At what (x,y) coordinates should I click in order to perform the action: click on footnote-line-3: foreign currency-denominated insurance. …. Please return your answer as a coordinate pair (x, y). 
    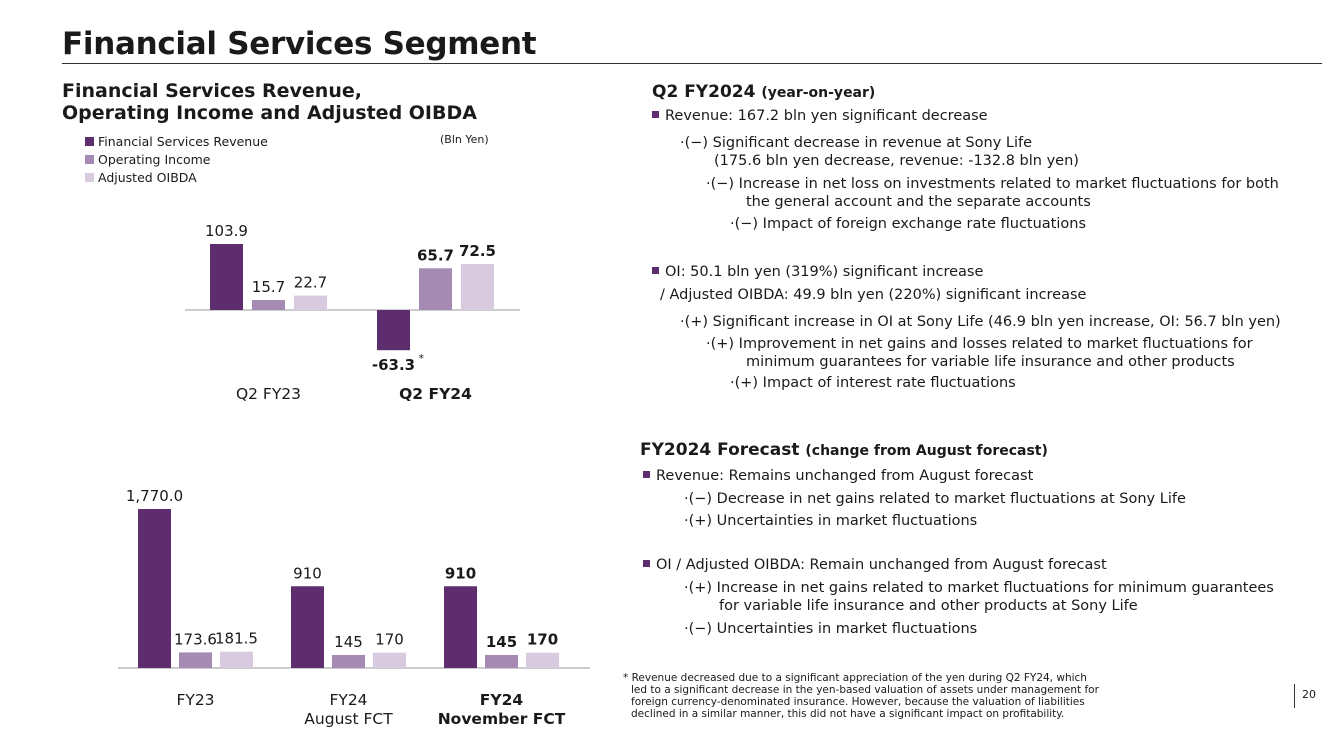
    Looking at the image, I should click on (858, 702).